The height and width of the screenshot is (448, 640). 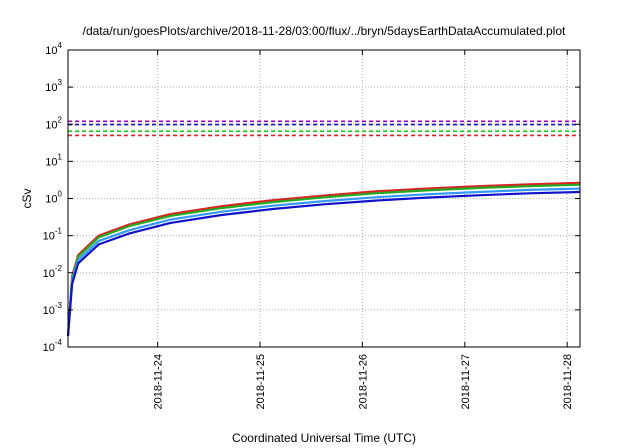 I want to click on x-tick-label: 2018-11-24, so click(x=159, y=381).